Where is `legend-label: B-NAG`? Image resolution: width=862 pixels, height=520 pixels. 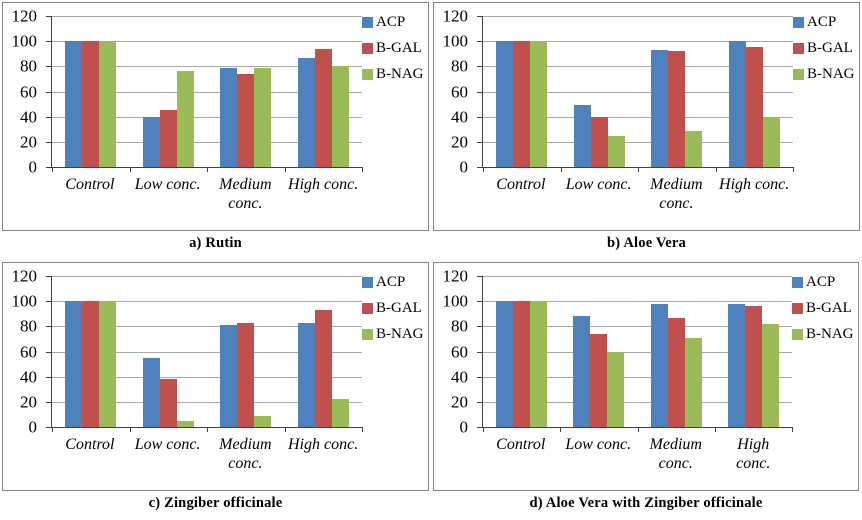 legend-label: B-NAG is located at coordinates (400, 74).